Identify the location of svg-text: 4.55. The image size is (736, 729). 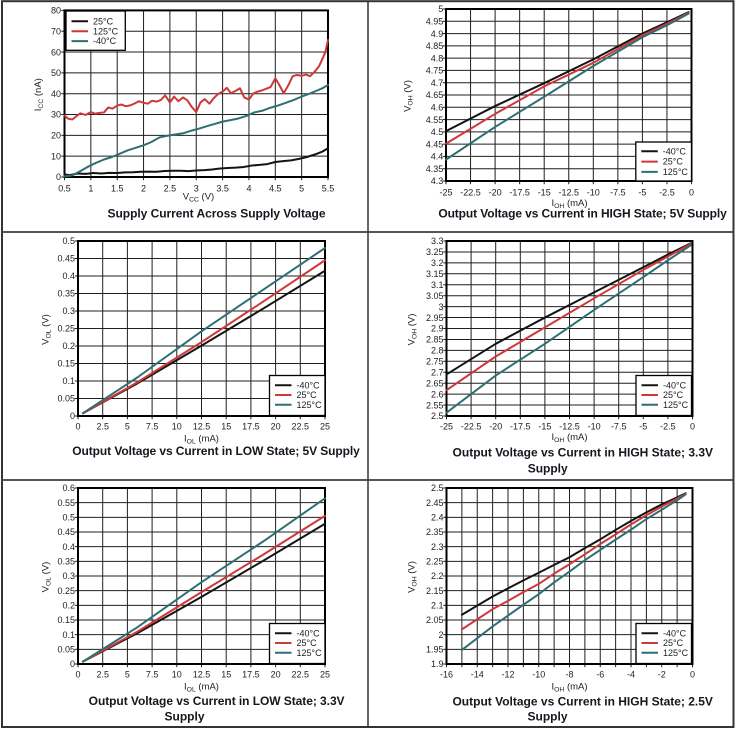
(435, 120).